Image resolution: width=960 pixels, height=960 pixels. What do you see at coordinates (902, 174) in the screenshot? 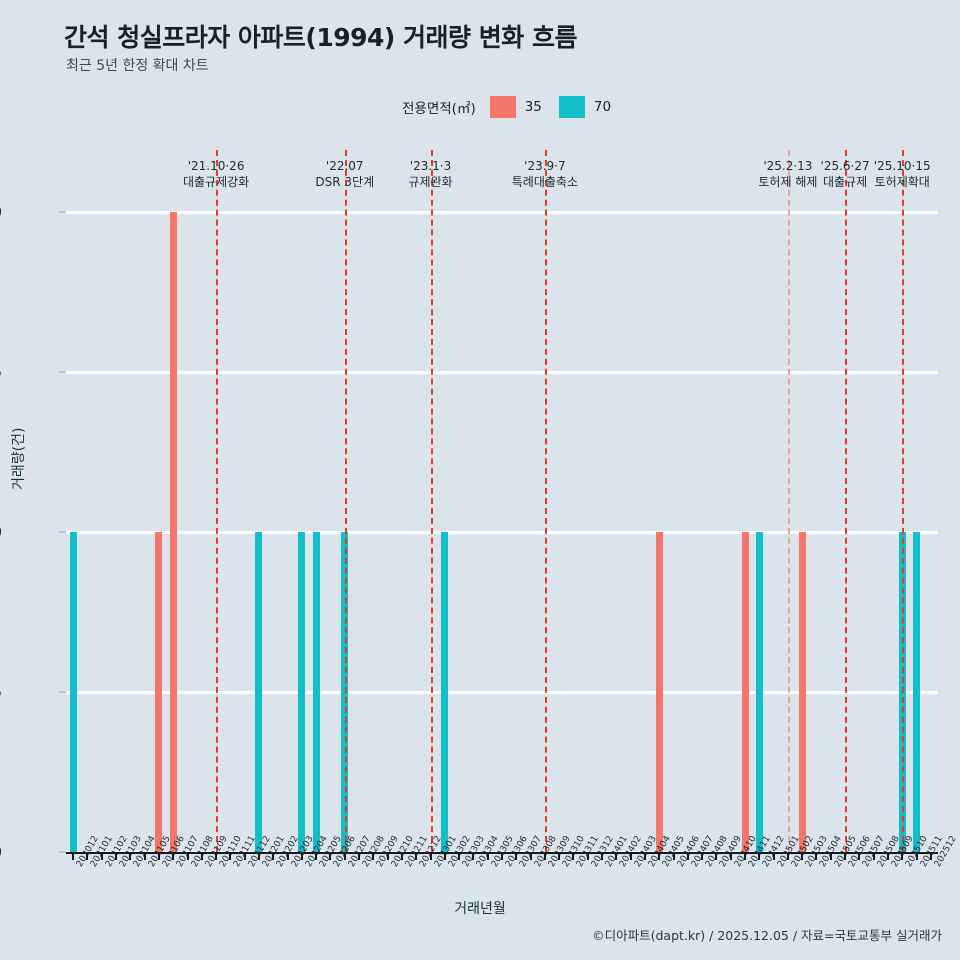
I see `event-annotation: '25.10·15 토허제확대` at bounding box center [902, 174].